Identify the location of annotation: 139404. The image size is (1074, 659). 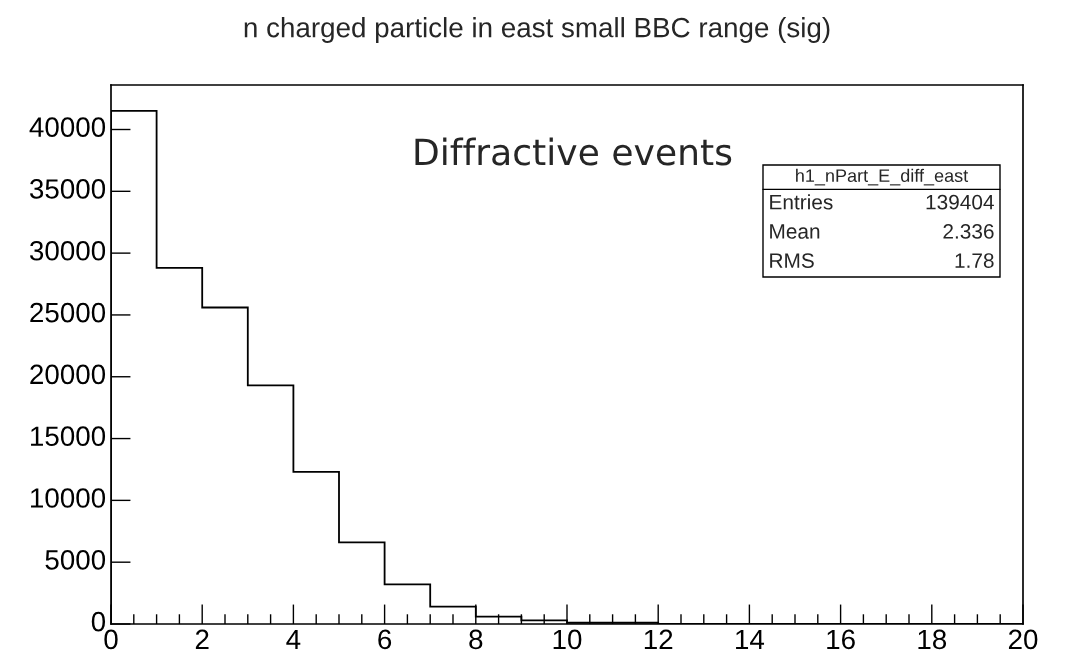
(960, 202).